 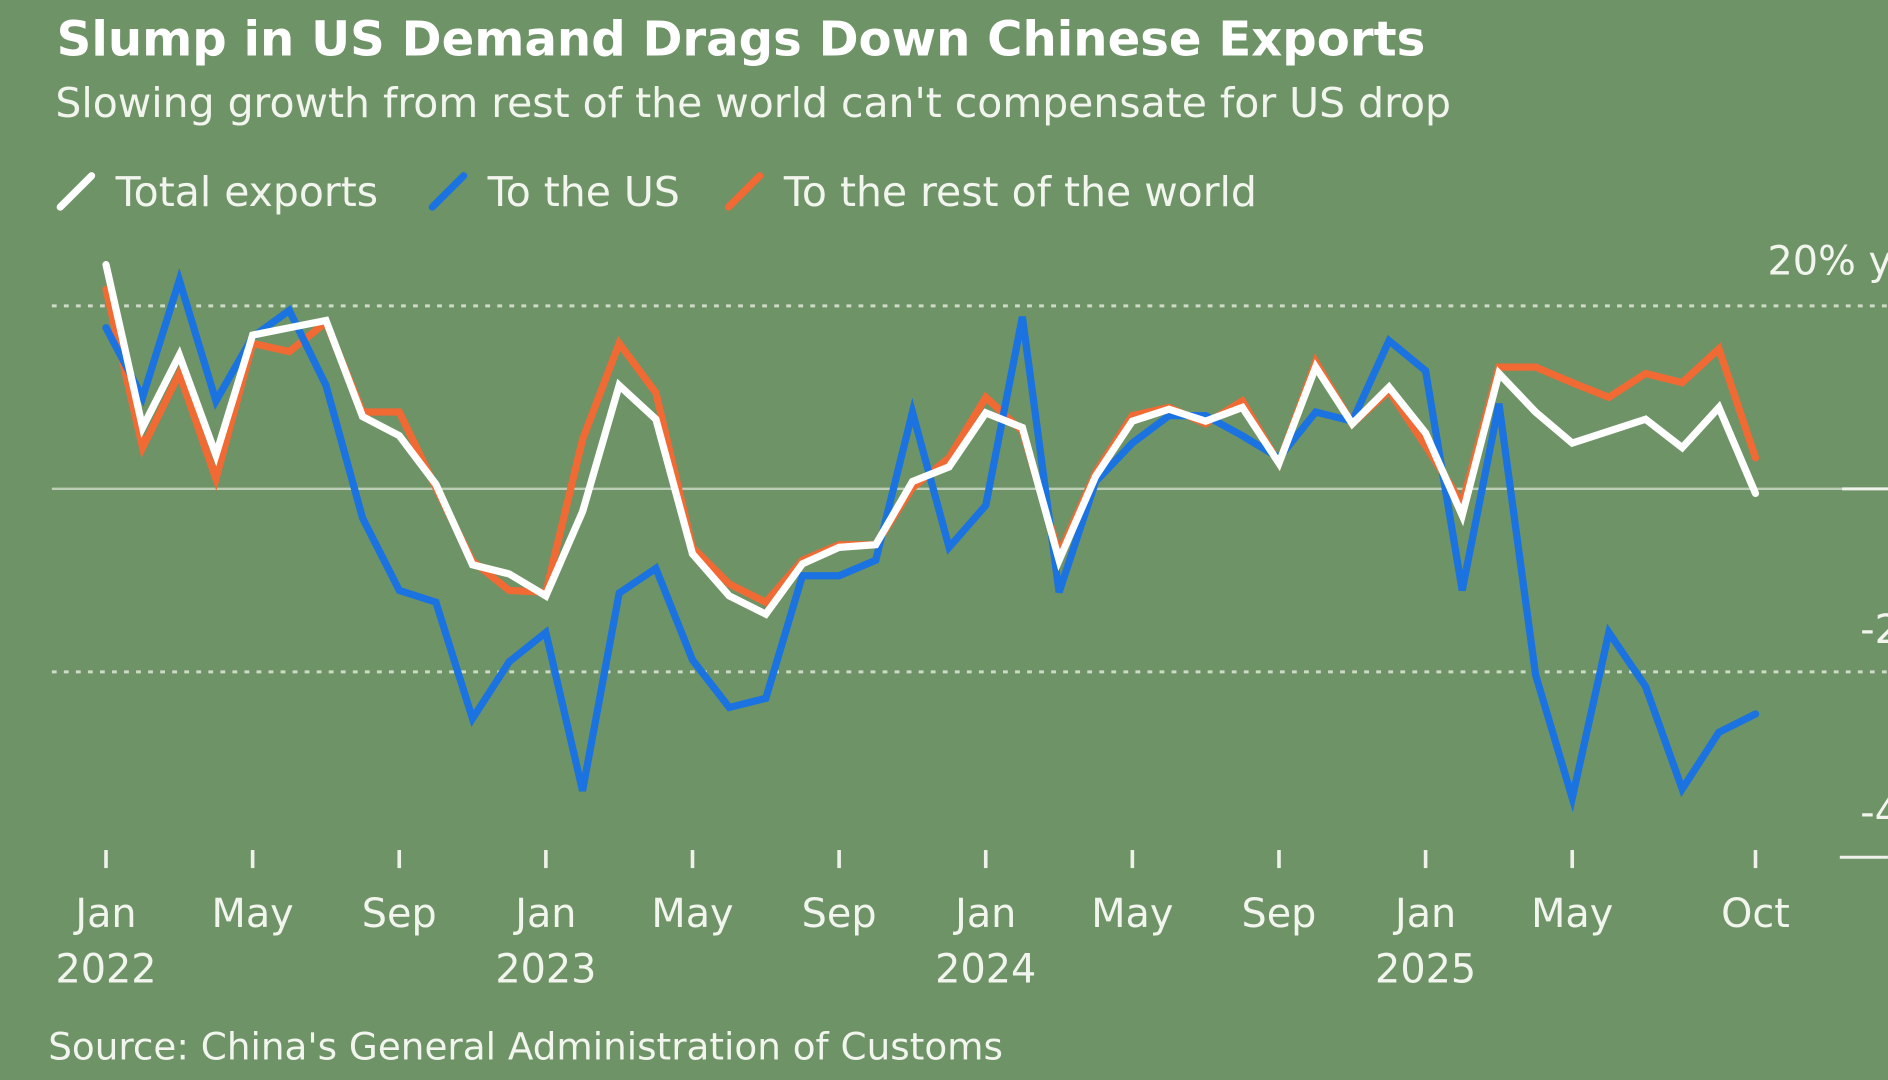 I want to click on legend-swatch-to-us, so click(x=448, y=191).